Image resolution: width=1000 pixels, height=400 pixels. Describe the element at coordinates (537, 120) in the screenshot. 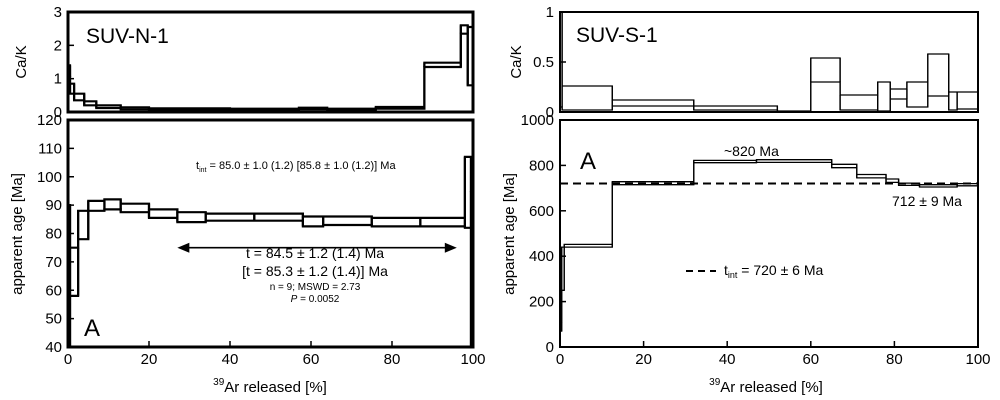

I see `y-tick-label: 1000` at that location.